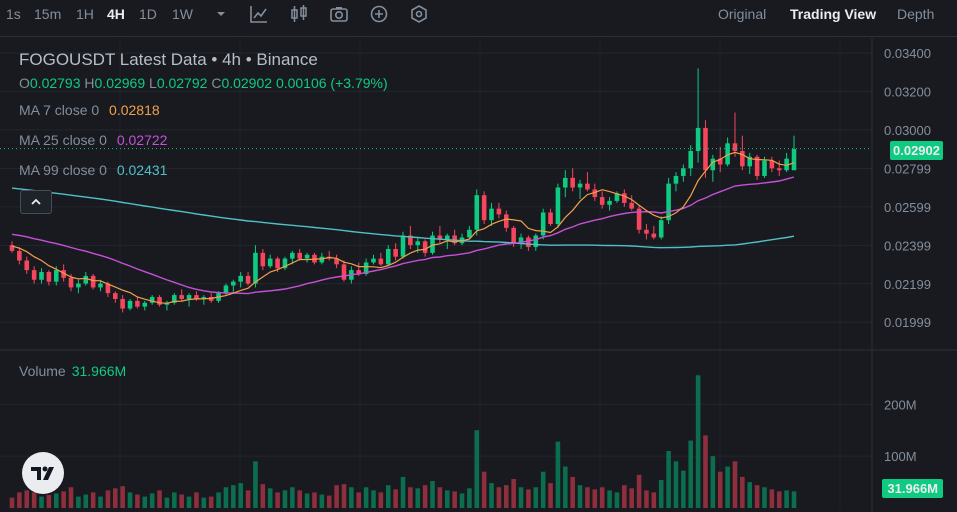 The width and height of the screenshot is (957, 512). I want to click on chart-title: FOGOUSDT Latest Data • 4h • Binance, so click(168, 59).